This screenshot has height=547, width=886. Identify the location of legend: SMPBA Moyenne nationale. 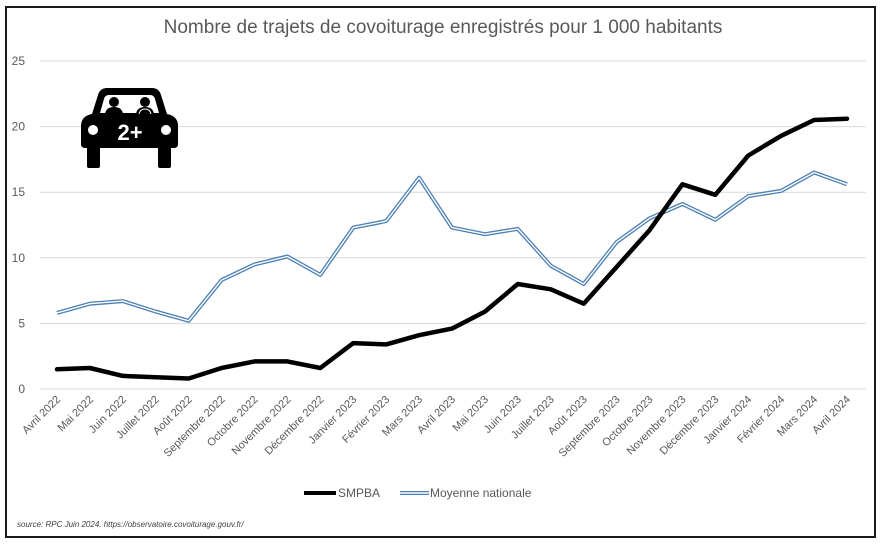
(418, 493).